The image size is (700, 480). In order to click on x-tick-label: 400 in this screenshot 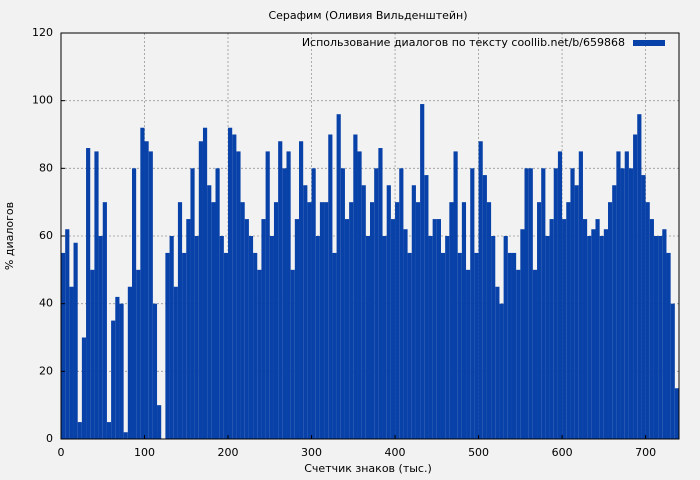, I will do `click(395, 452)`.